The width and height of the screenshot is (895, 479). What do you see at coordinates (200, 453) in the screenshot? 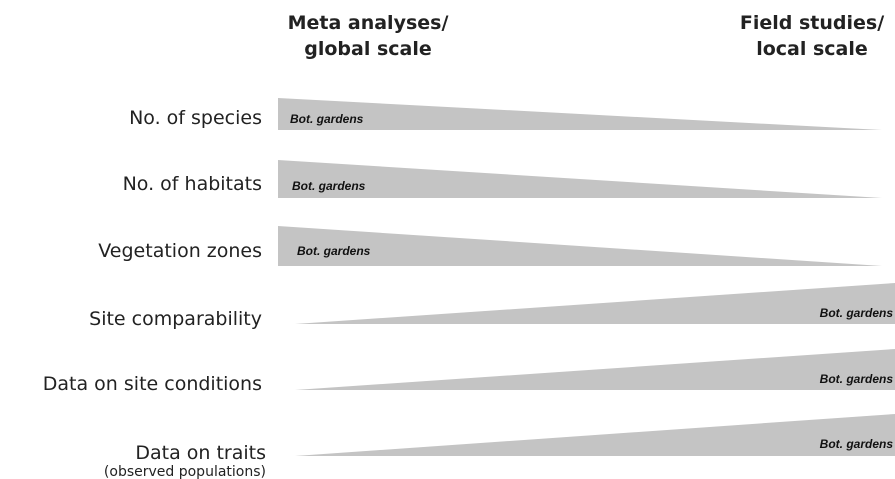
I see `row-label: Data on traits` at bounding box center [200, 453].